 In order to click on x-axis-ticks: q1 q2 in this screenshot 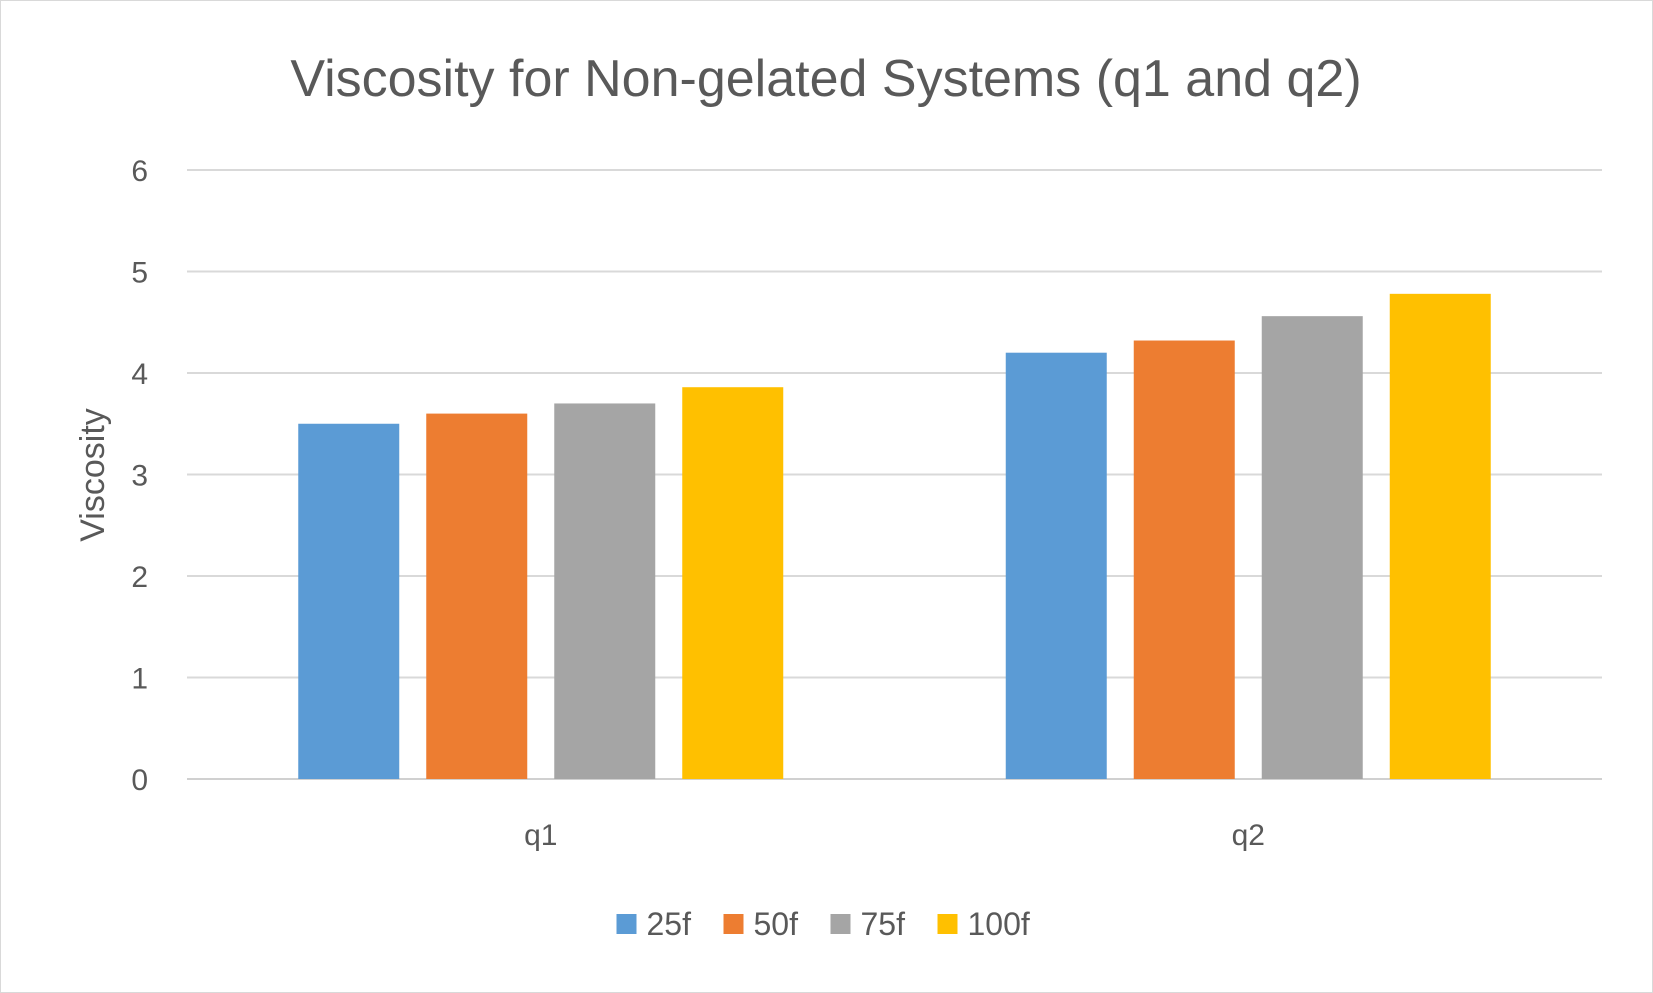, I will do `click(894, 835)`.